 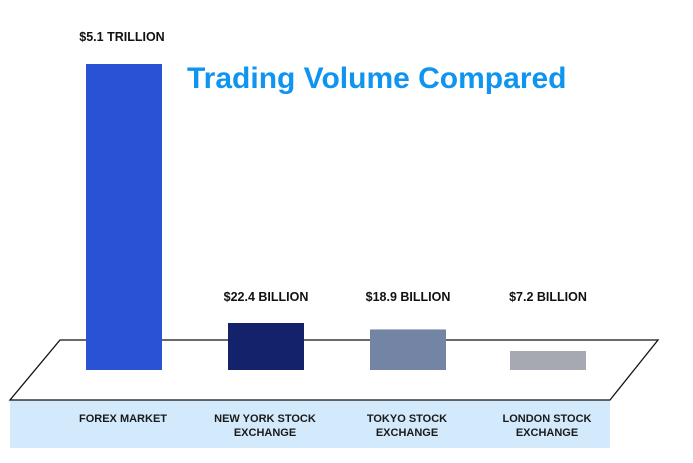 I want to click on floor-plane, so click(x=334, y=370).